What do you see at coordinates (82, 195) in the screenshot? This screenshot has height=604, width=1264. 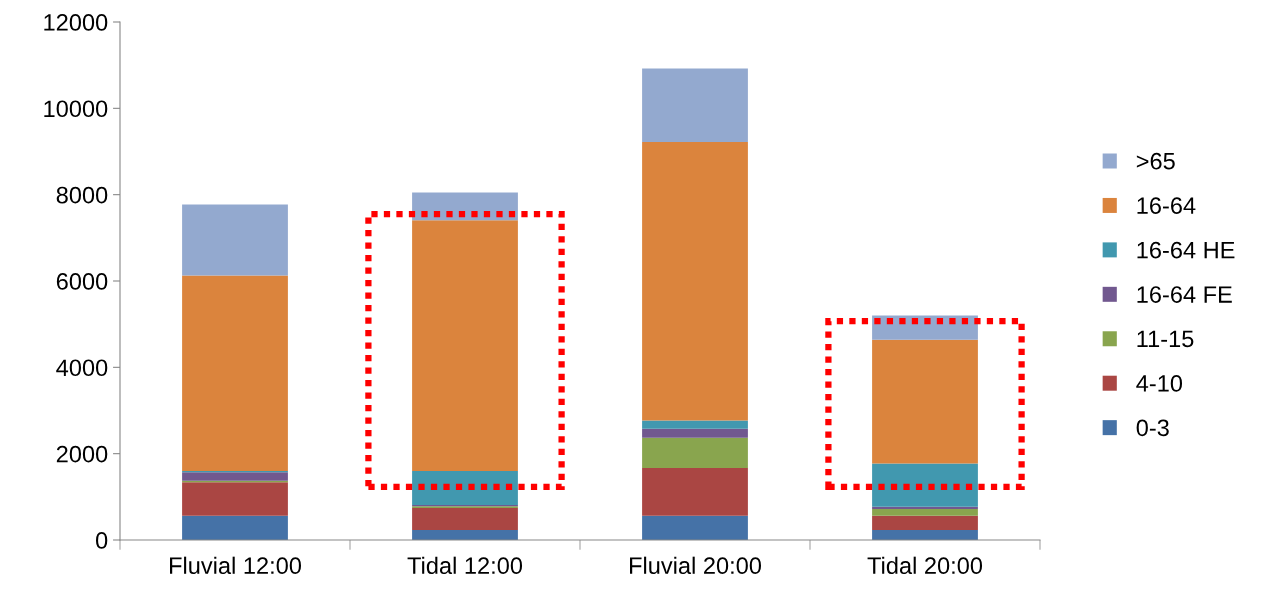 I see `y-tick-label: 8000` at bounding box center [82, 195].